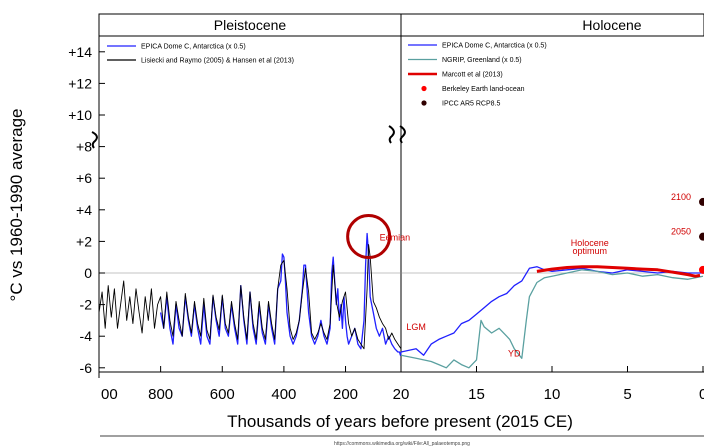 Image resolution: width=704 pixels, height=448 pixels. I want to click on y-tick-label-8: -2, so click(86, 305).